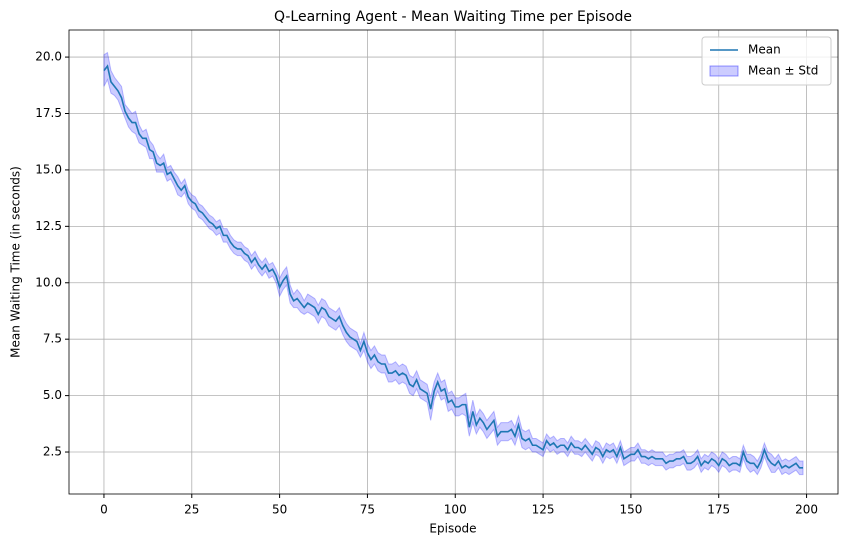  I want to click on y-tick-label: 2.5, so click(52, 452).